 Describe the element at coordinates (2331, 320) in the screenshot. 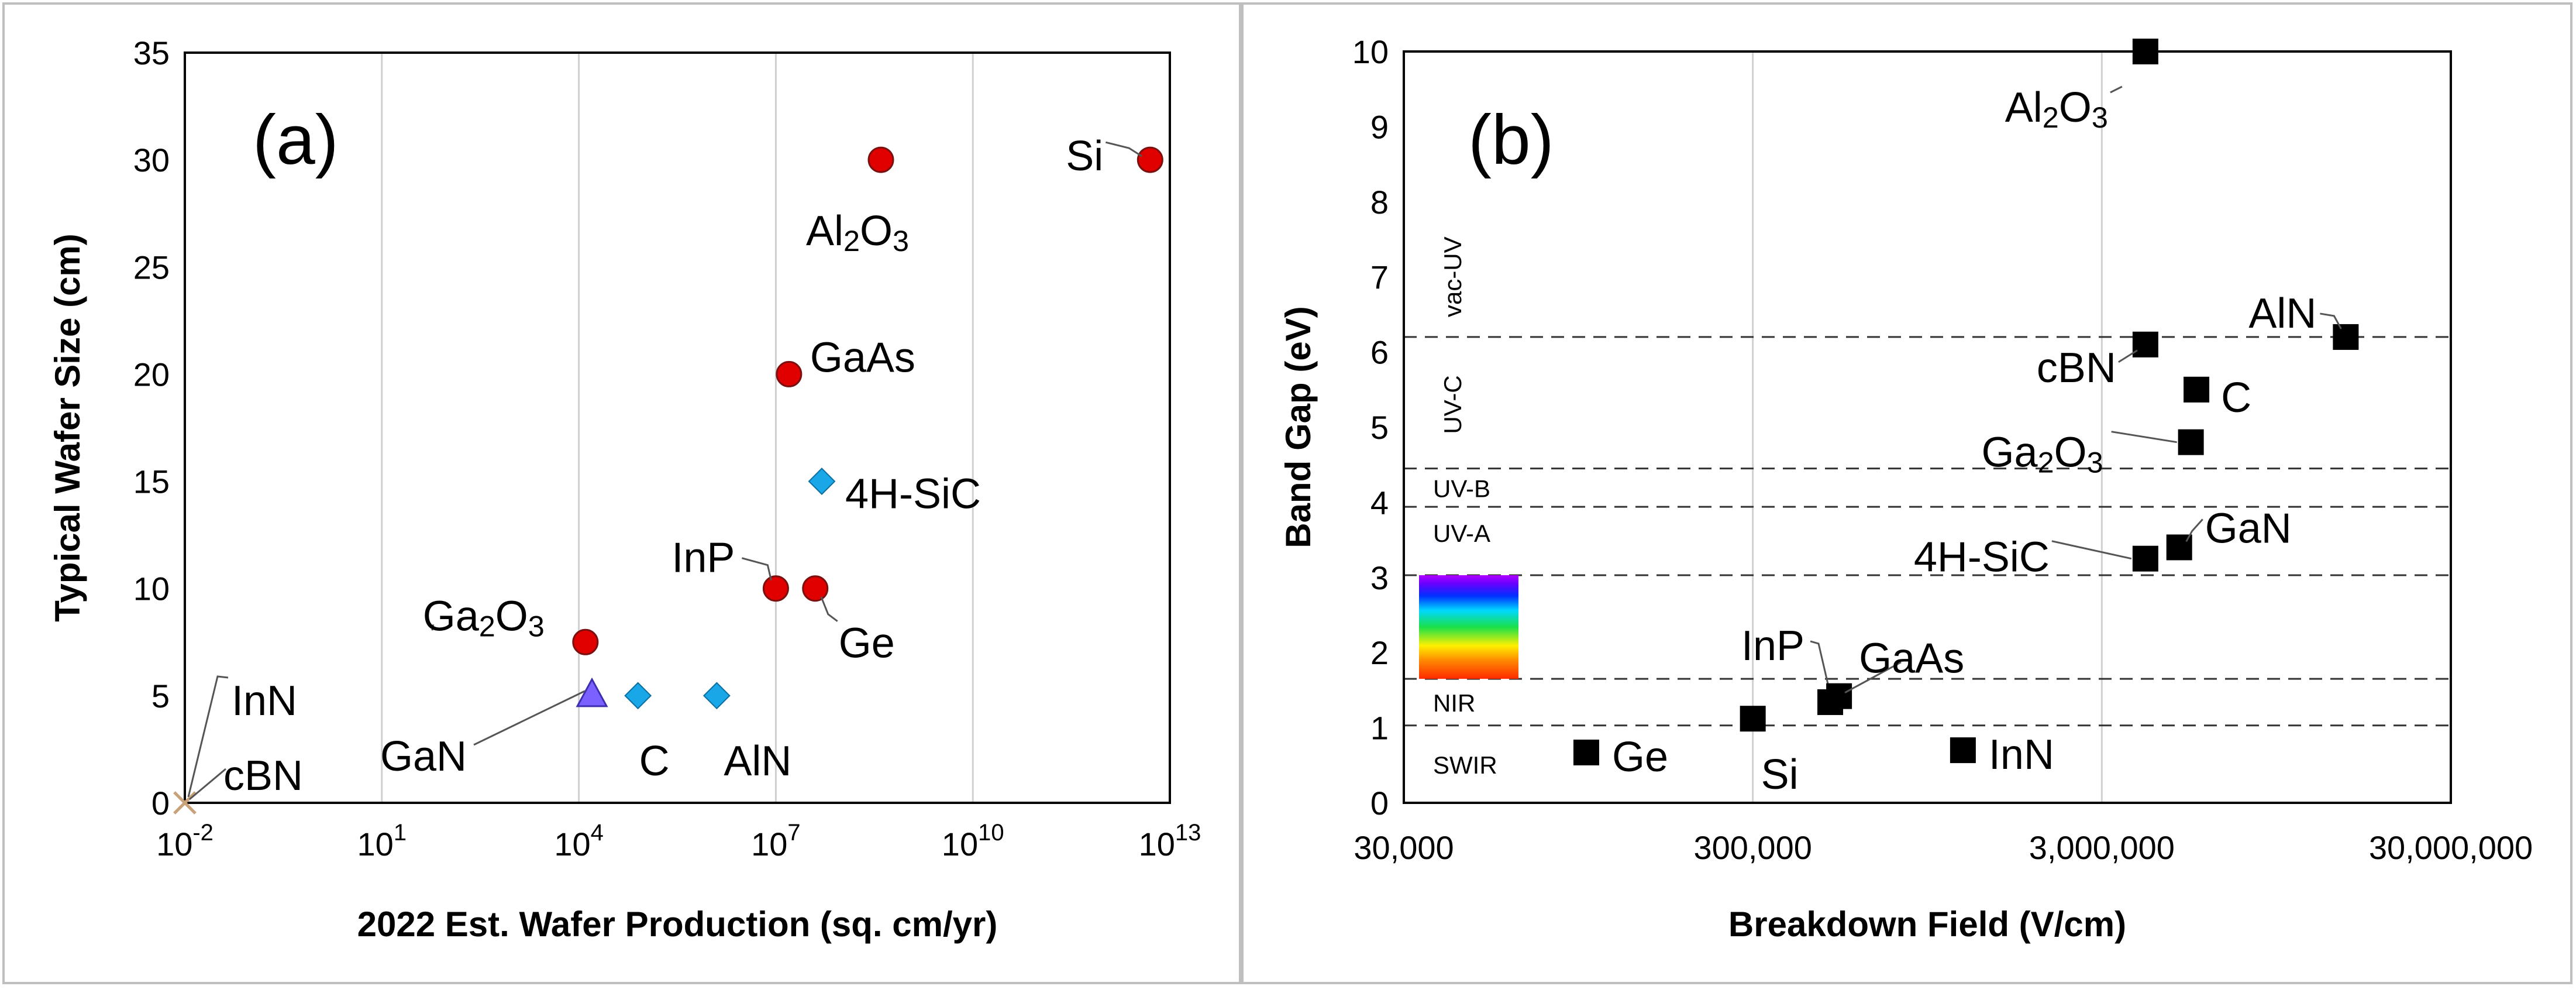

I see `b-point-aln-leader` at that location.